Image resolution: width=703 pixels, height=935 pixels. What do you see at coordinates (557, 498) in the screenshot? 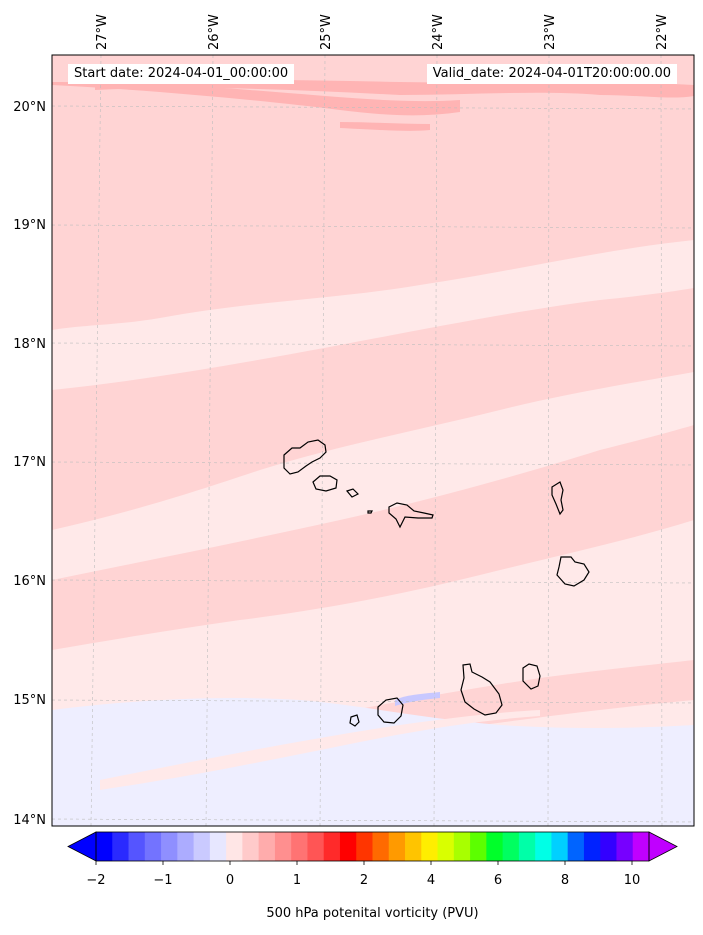
I see `island-sal` at bounding box center [557, 498].